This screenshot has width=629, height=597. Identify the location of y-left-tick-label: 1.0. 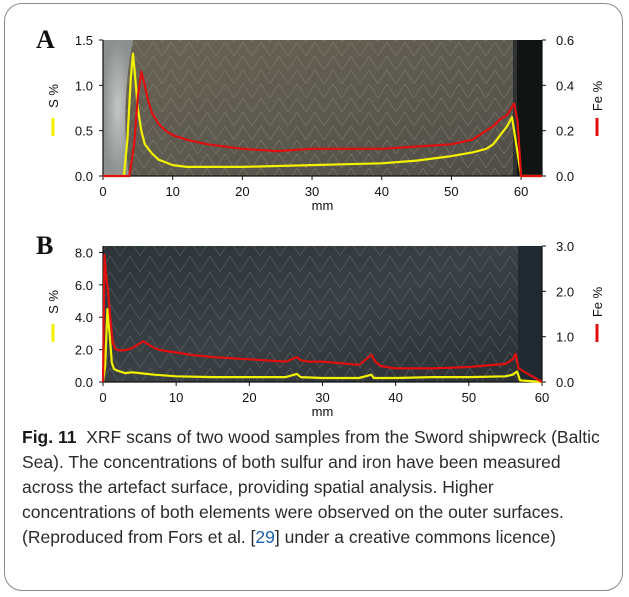
(84, 85).